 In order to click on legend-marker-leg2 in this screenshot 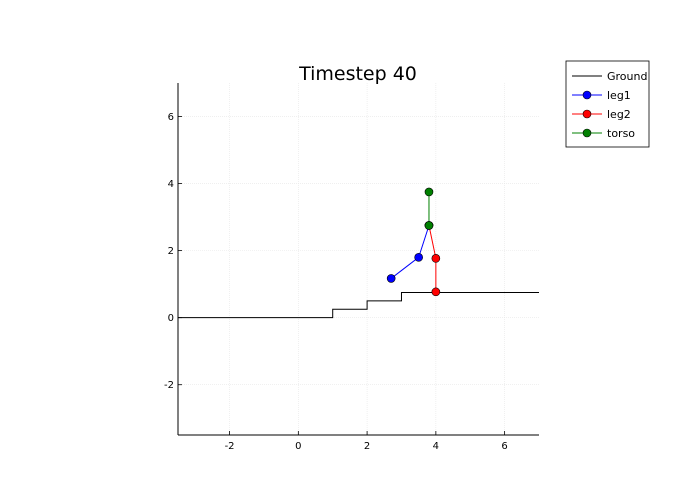, I will do `click(587, 114)`.